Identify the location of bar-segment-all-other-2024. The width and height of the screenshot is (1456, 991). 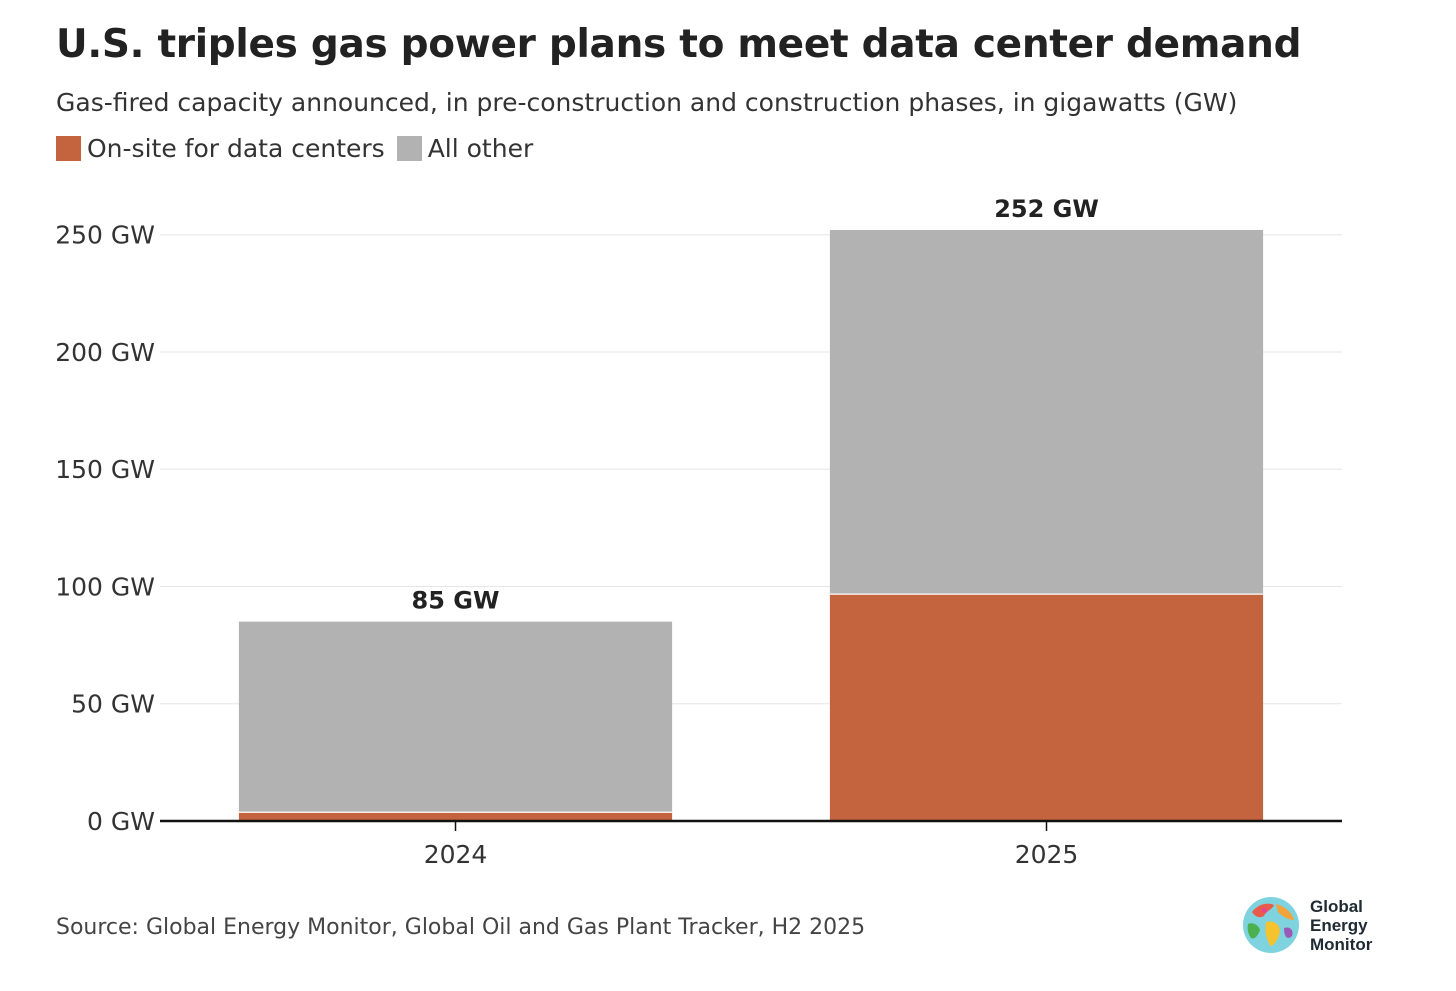
(455, 716).